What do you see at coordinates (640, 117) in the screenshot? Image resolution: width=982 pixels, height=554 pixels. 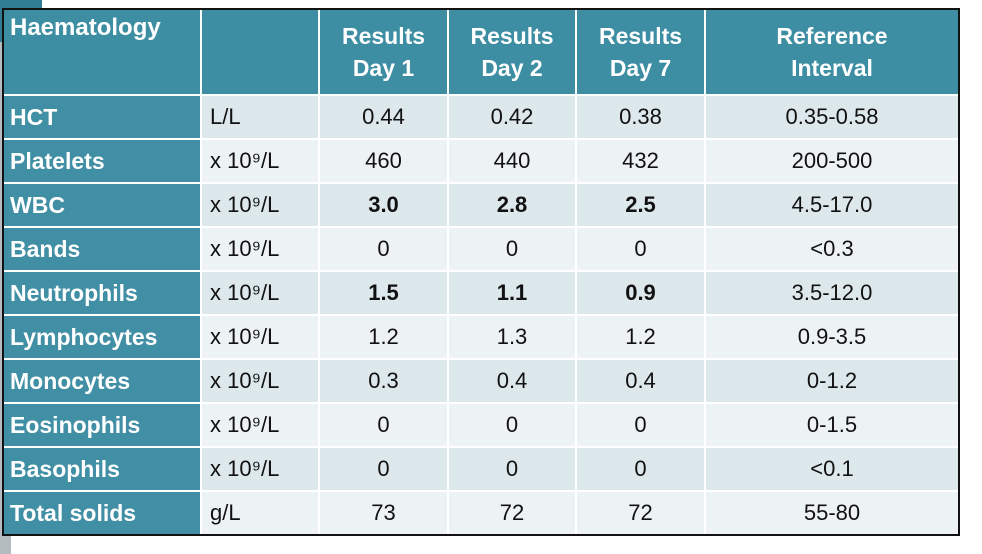 I see `value-day7: 0.38` at bounding box center [640, 117].